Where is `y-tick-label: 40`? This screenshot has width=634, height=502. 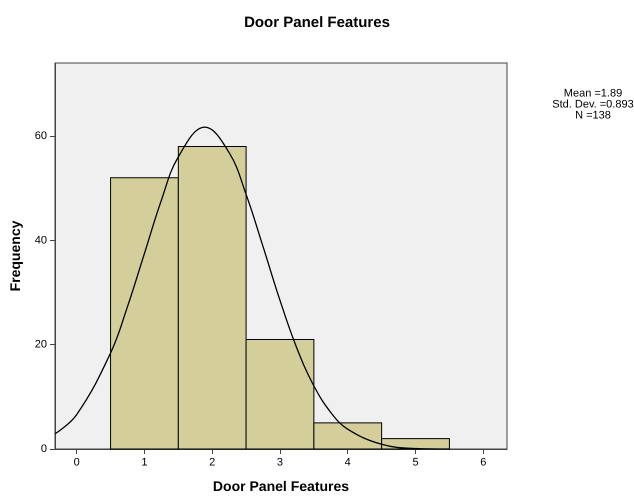 y-tick-label: 40 is located at coordinates (40, 240).